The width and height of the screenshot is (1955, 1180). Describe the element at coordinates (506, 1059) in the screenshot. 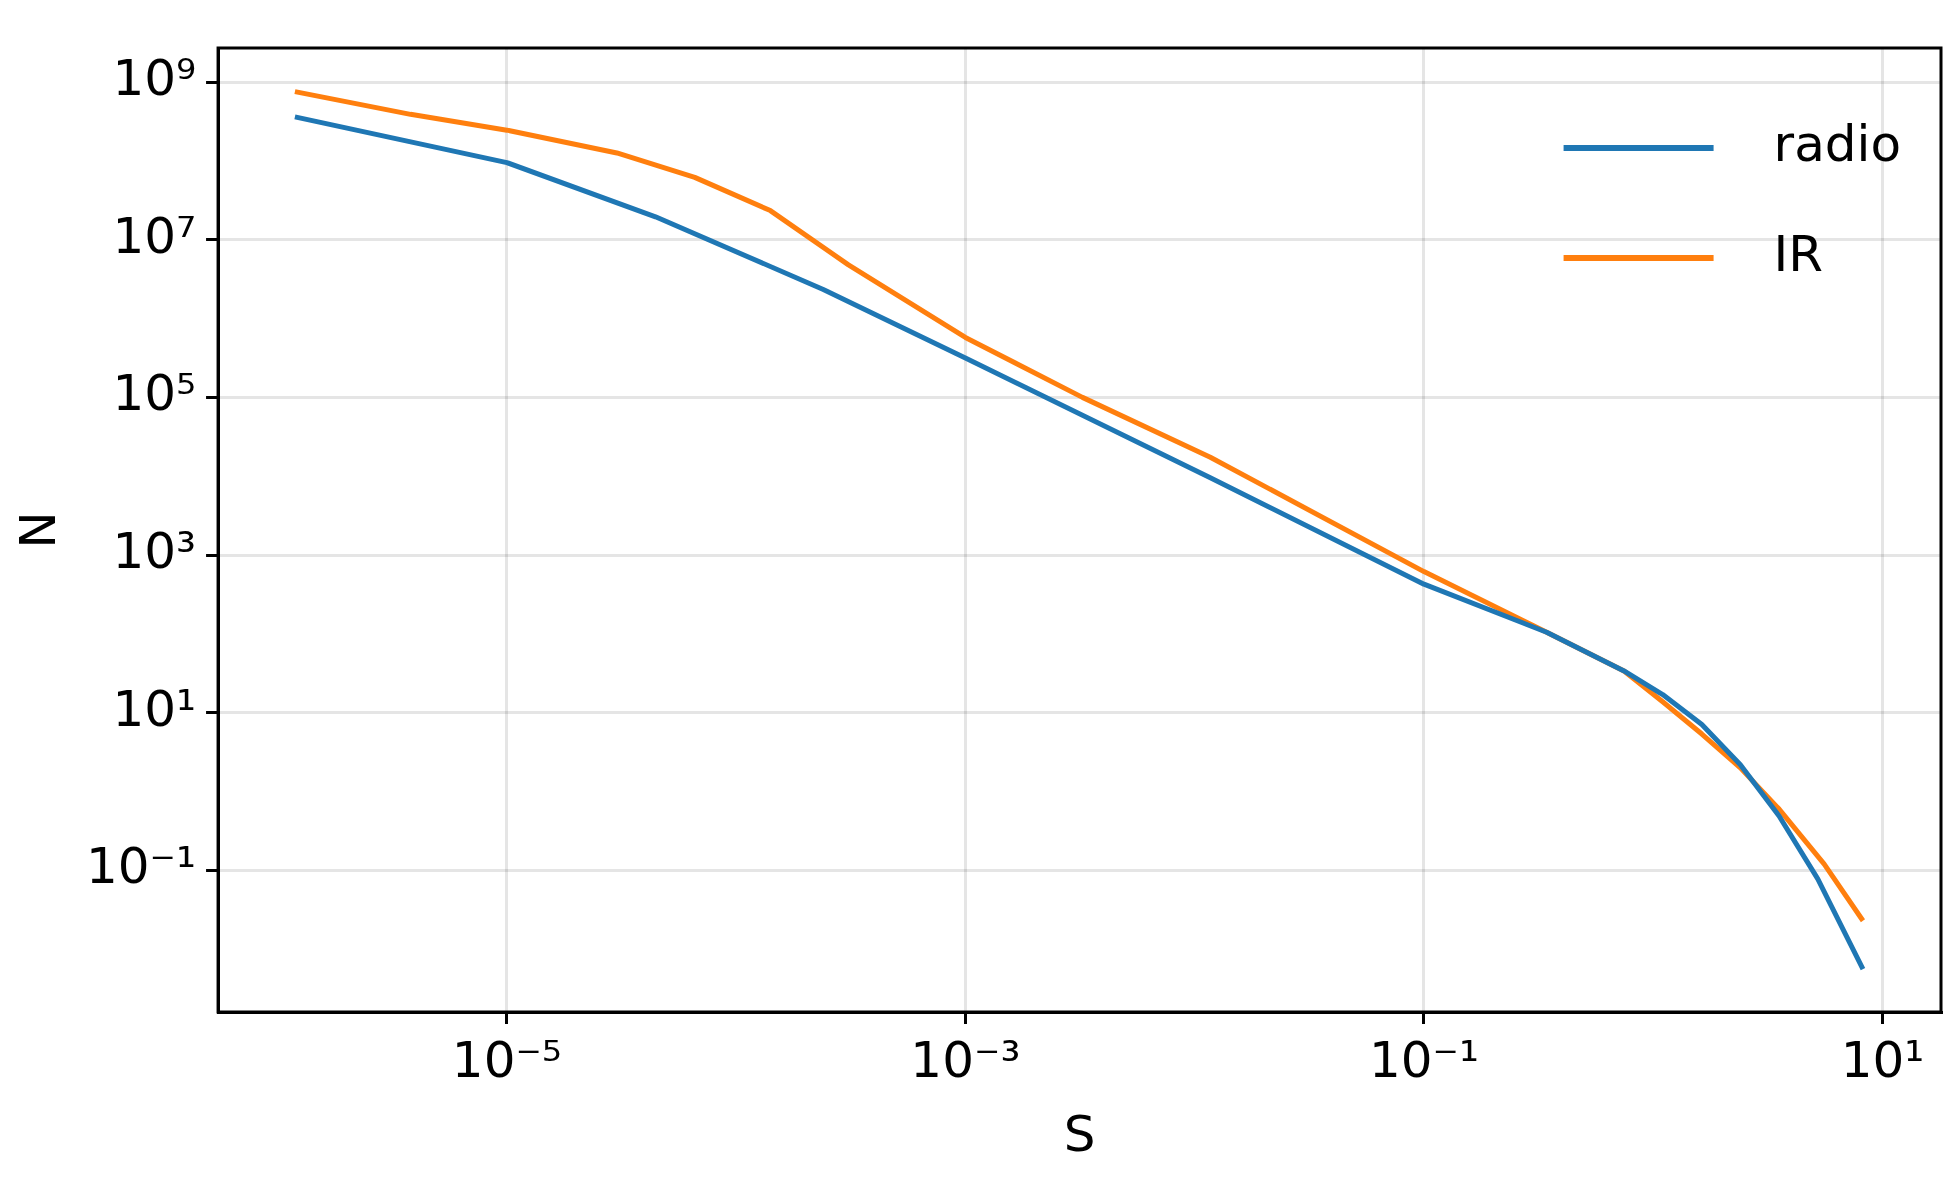

I see `x-tick-label: 10⁻⁵` at that location.